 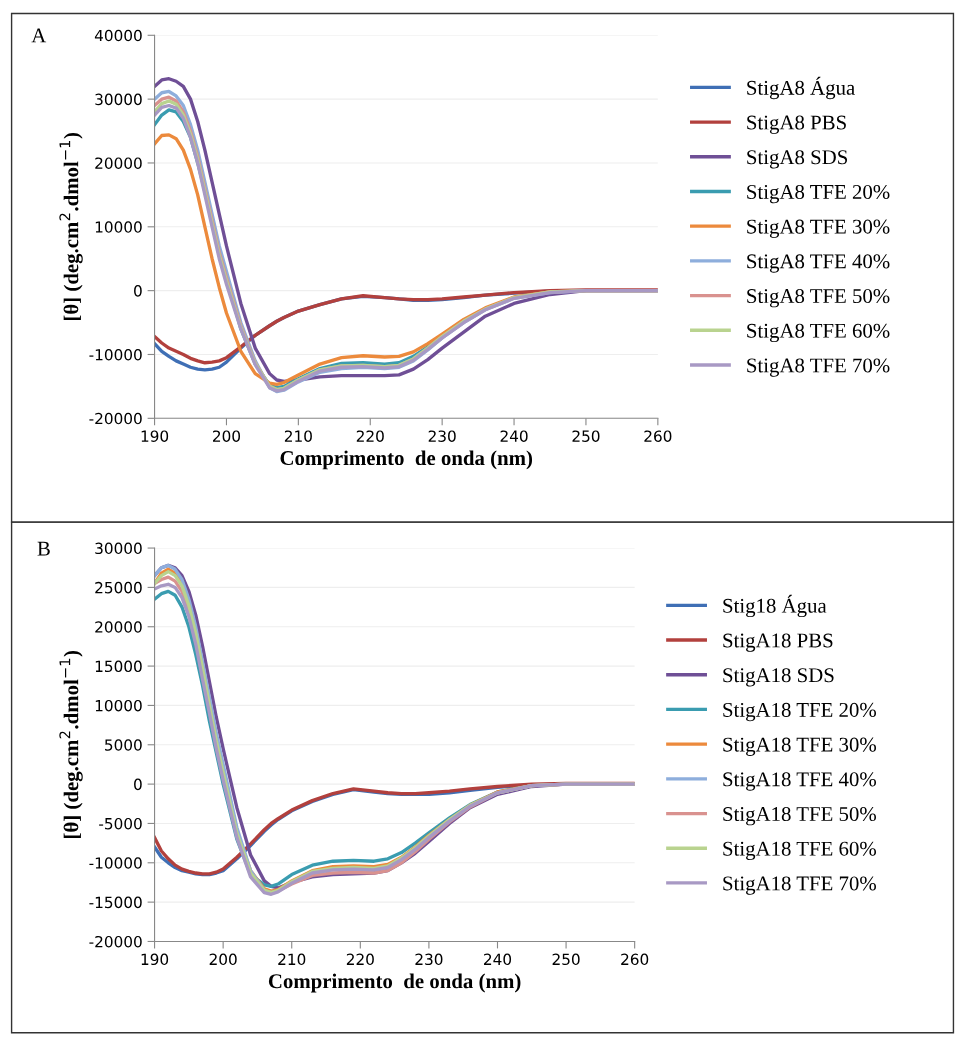 I want to click on legend-label: StigA8 TFE 20%, so click(x=818, y=194).